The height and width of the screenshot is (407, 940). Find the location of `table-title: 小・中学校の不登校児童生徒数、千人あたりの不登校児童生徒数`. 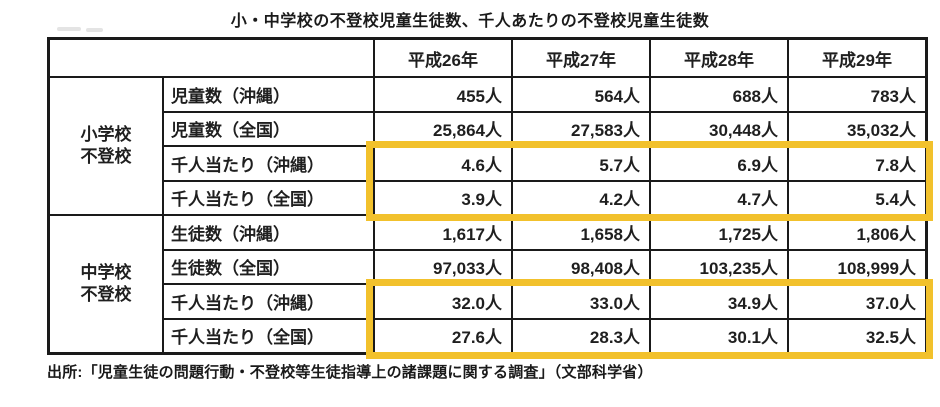

table-title: 小・中学校の不登校児童生徒数、千人あたりの不登校児童生徒数 is located at coordinates (470, 21).